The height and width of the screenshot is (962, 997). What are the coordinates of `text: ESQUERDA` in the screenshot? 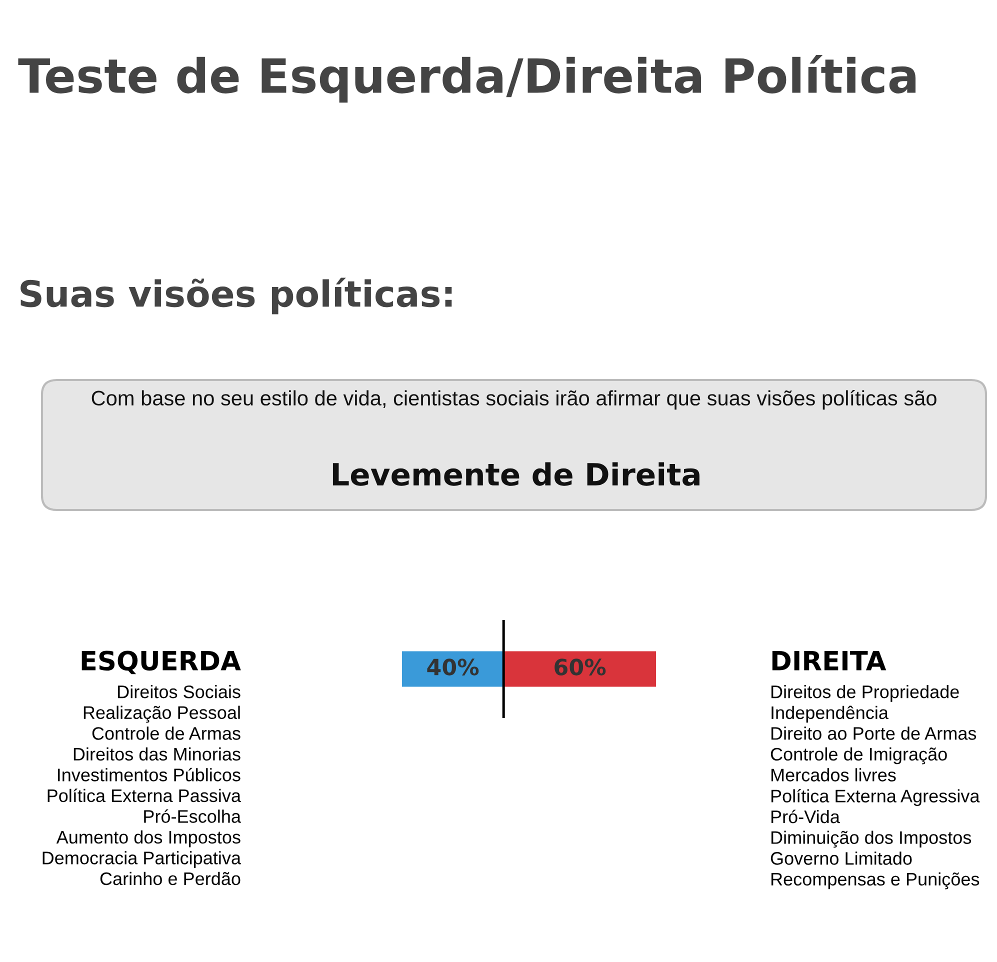 It's located at (161, 662).